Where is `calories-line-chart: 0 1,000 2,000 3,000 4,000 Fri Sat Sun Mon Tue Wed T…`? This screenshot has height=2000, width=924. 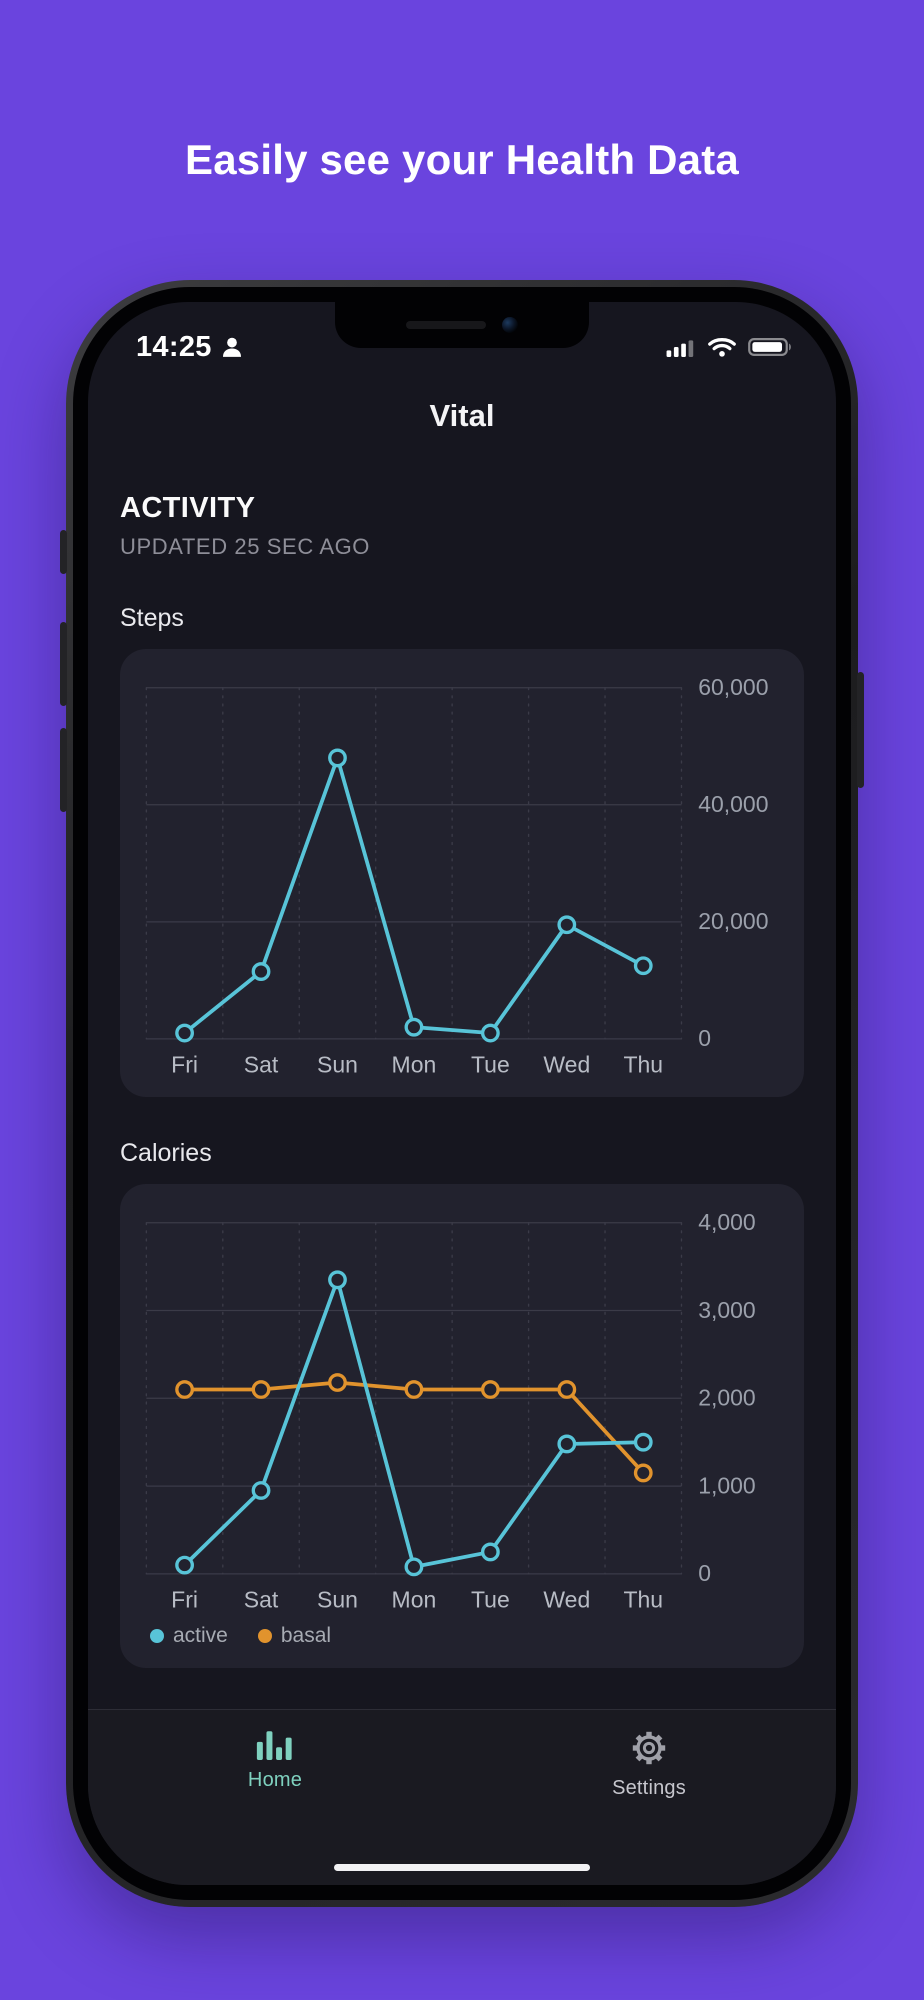 calories-line-chart: 0 1,000 2,000 3,000 4,000 Fri Sat Sun Mon Tue Wed T… is located at coordinates (450, 1410).